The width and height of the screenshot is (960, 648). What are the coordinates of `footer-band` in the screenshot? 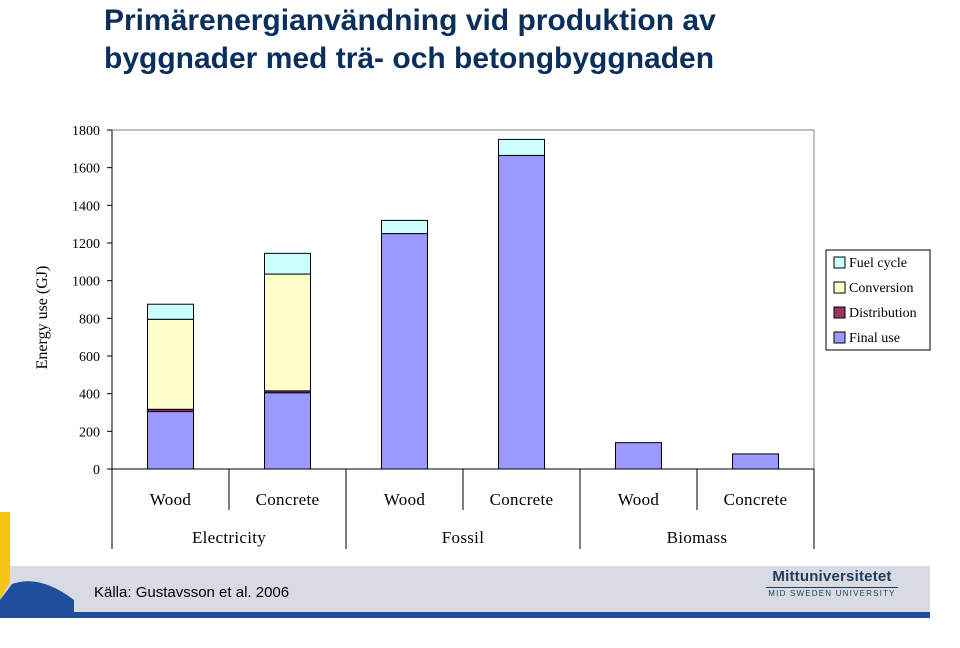 It's located at (465, 592).